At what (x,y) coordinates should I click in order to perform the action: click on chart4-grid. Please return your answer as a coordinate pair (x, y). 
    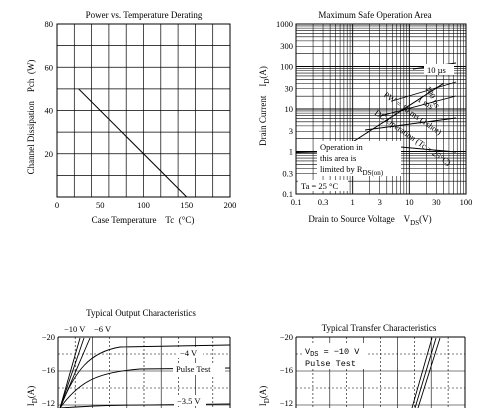
    Looking at the image, I should click on (380, 372).